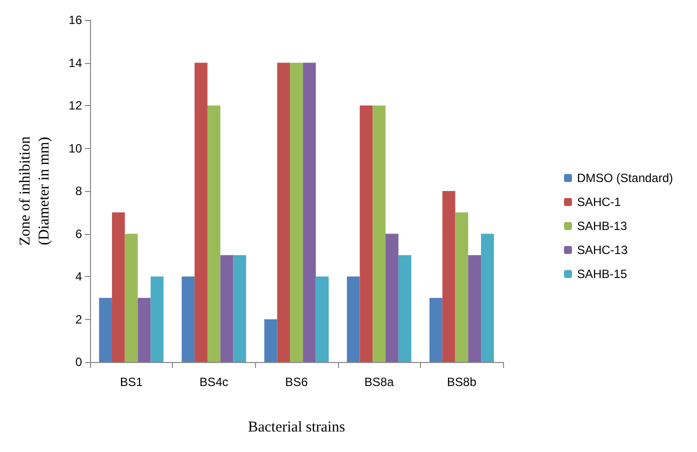  Describe the element at coordinates (462, 382) in the screenshot. I see `x-tick-label: BS8b` at that location.